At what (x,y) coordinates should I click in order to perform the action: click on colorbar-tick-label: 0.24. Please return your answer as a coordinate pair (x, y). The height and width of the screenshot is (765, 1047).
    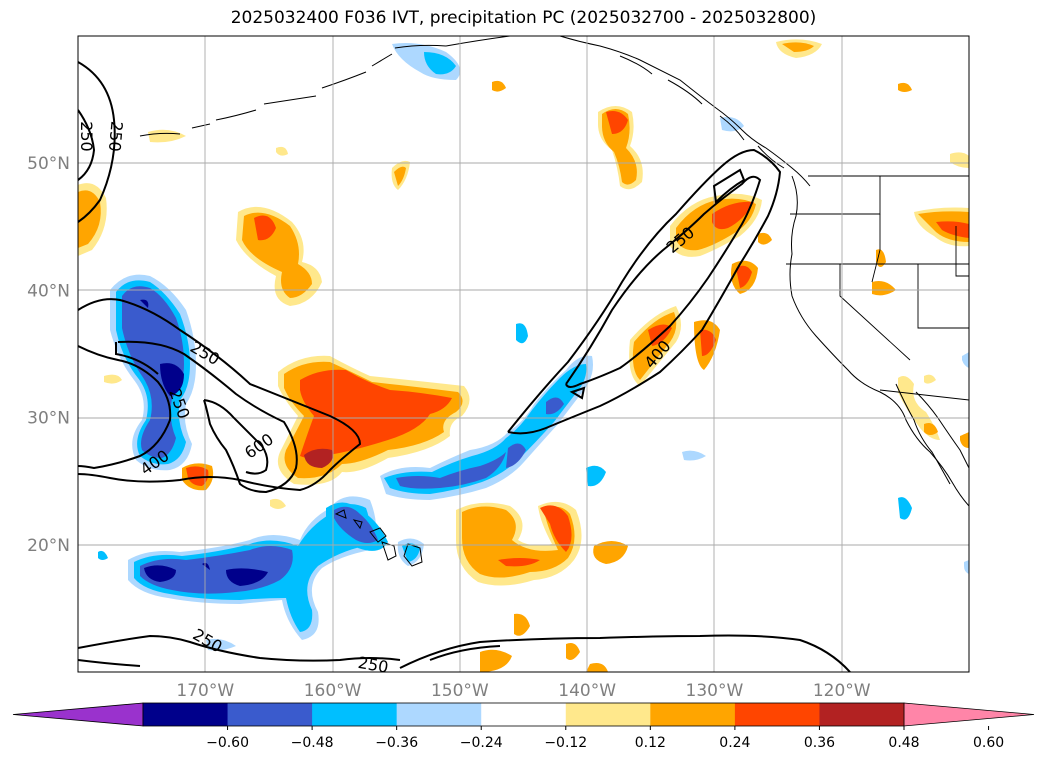
    Looking at the image, I should click on (734, 743).